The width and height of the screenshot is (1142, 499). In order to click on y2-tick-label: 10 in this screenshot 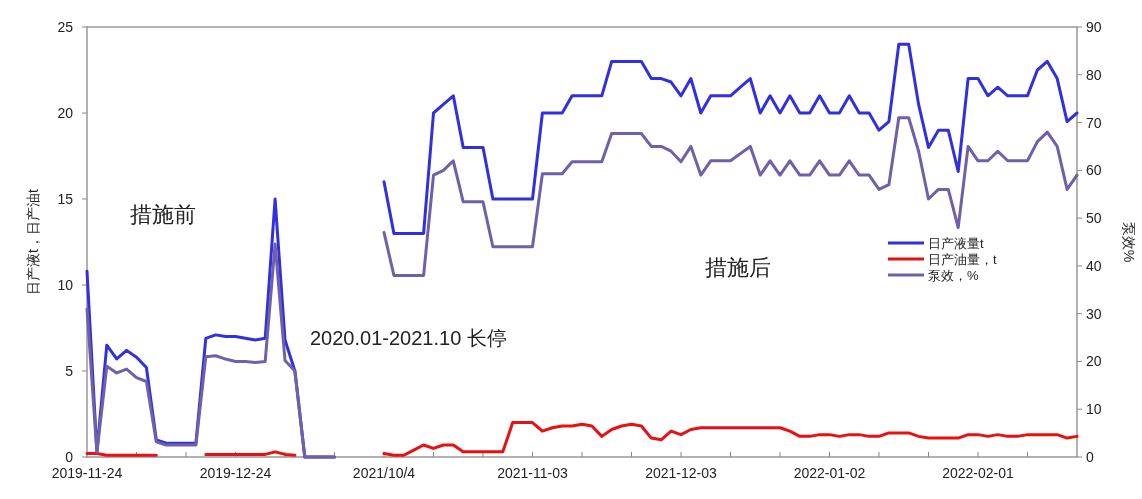, I will do `click(1094, 409)`.